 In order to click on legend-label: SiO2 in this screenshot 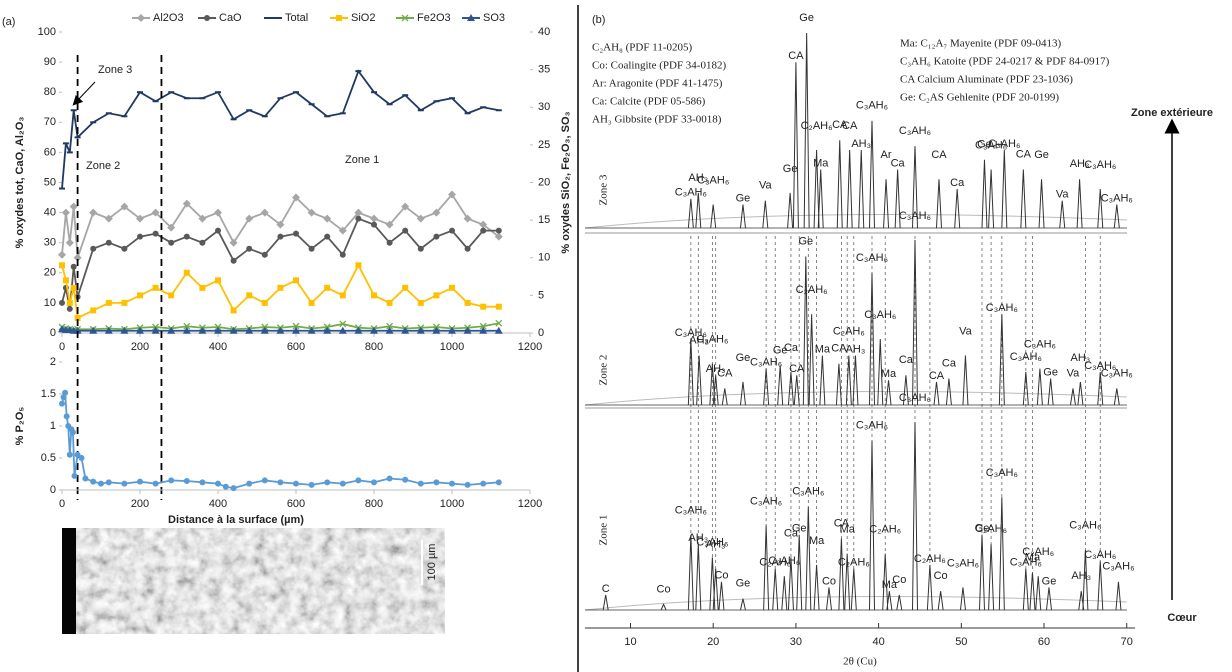, I will do `click(363, 18)`.